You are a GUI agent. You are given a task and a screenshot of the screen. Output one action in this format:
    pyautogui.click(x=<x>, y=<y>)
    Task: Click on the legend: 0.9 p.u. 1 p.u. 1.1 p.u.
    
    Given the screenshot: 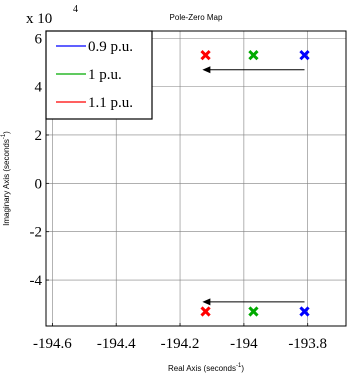 What is the action you would take?
    pyautogui.click(x=99, y=75)
    